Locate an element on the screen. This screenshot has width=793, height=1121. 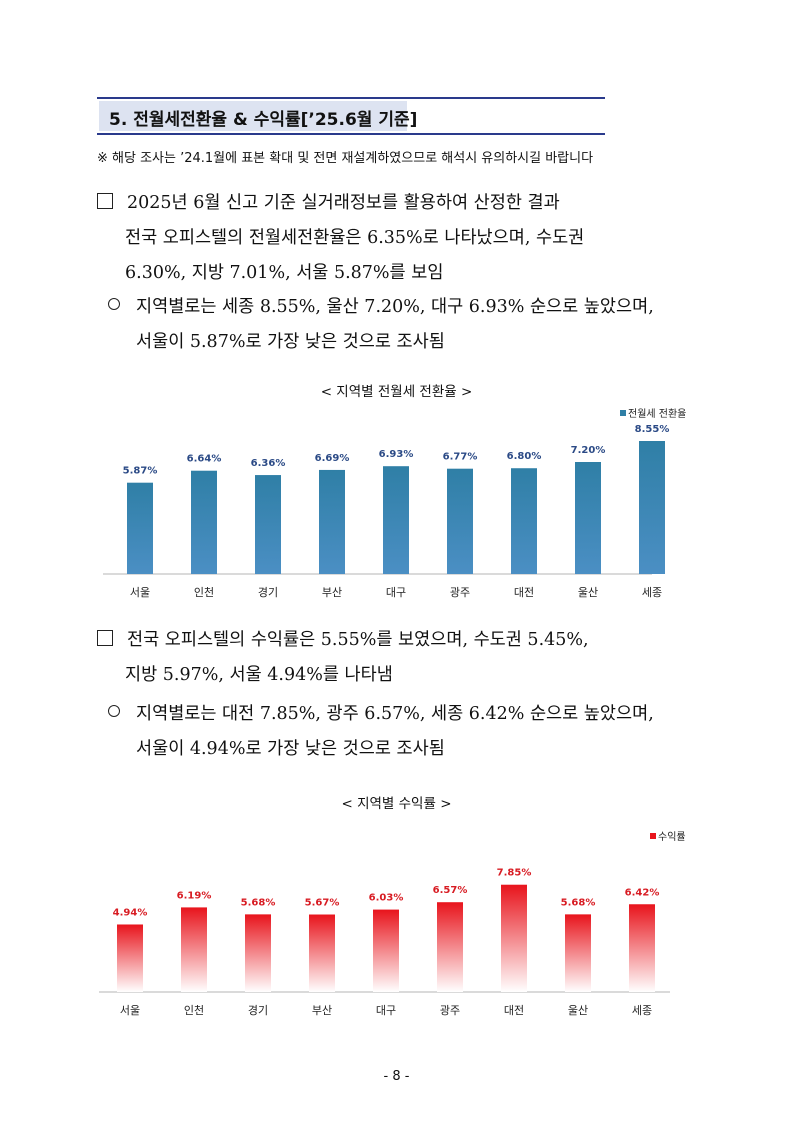
paragraph-line: 2025년 6월 신고 기준 실거래정보를 활용하여 산정한 결과 is located at coordinates (399, 203).